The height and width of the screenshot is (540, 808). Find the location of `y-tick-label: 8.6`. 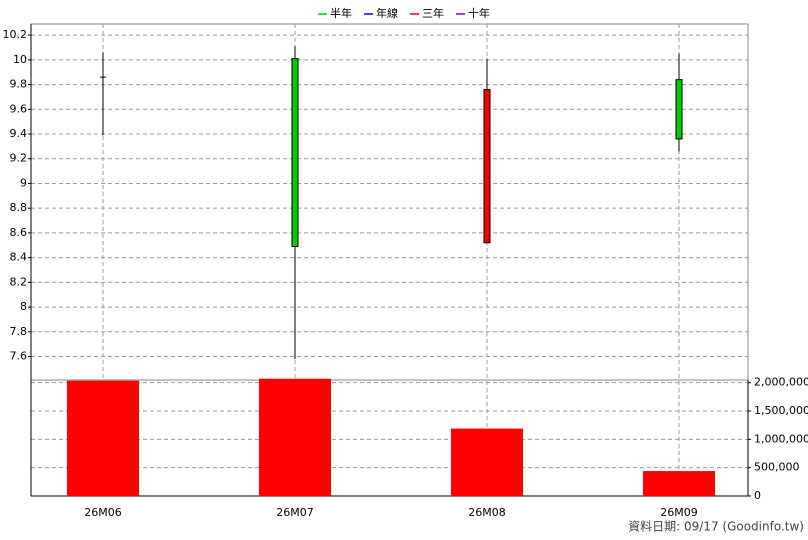

y-tick-label: 8.6 is located at coordinates (19, 232).